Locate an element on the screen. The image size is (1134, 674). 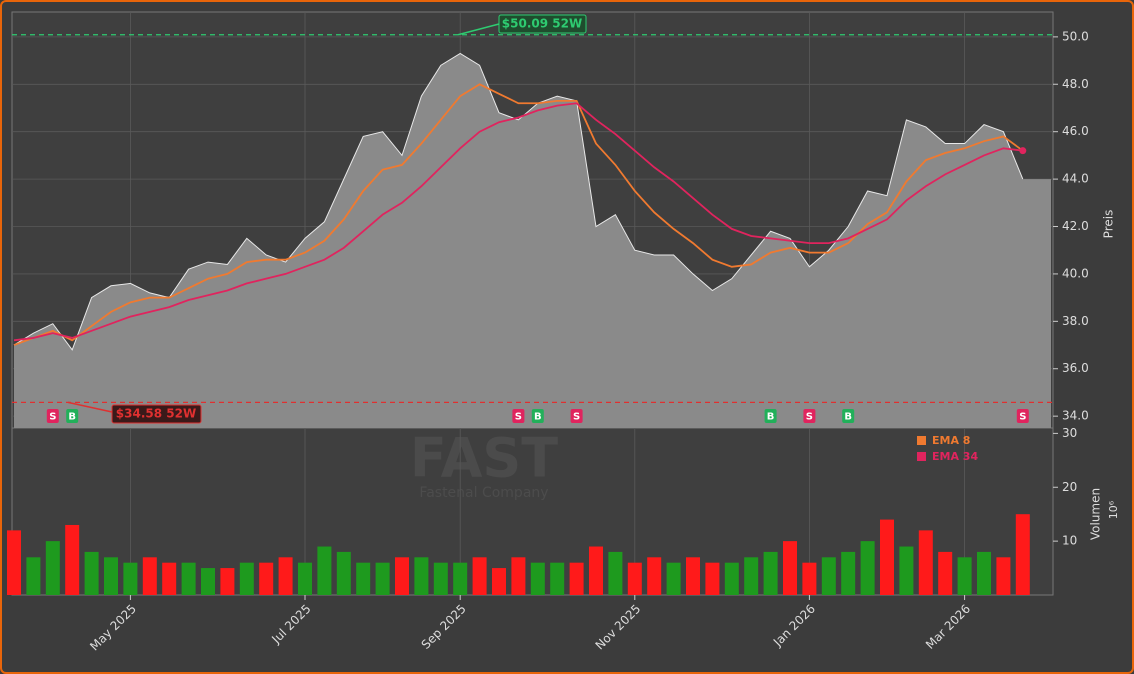
high-52w-label: $50.09 52W is located at coordinates (542, 24).